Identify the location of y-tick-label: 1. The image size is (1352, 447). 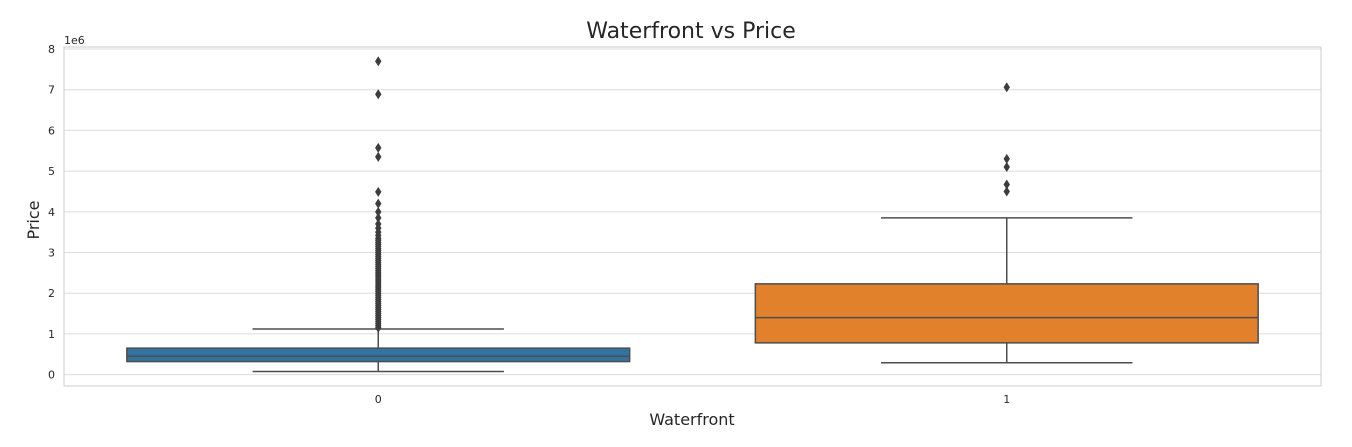
(51, 334).